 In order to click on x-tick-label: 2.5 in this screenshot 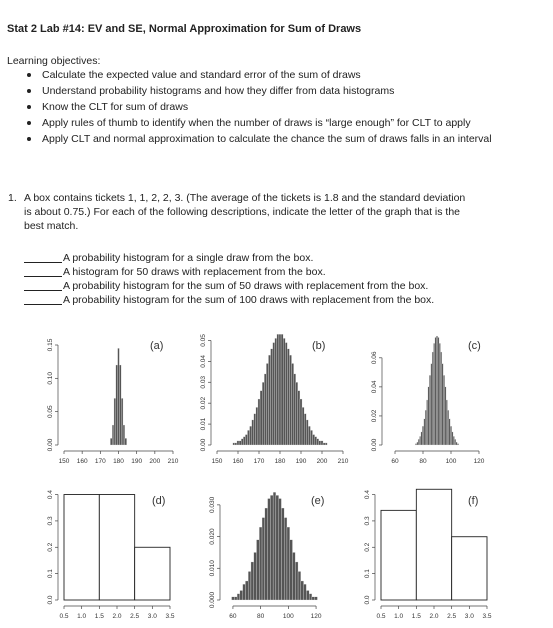, I will do `click(134, 616)`.